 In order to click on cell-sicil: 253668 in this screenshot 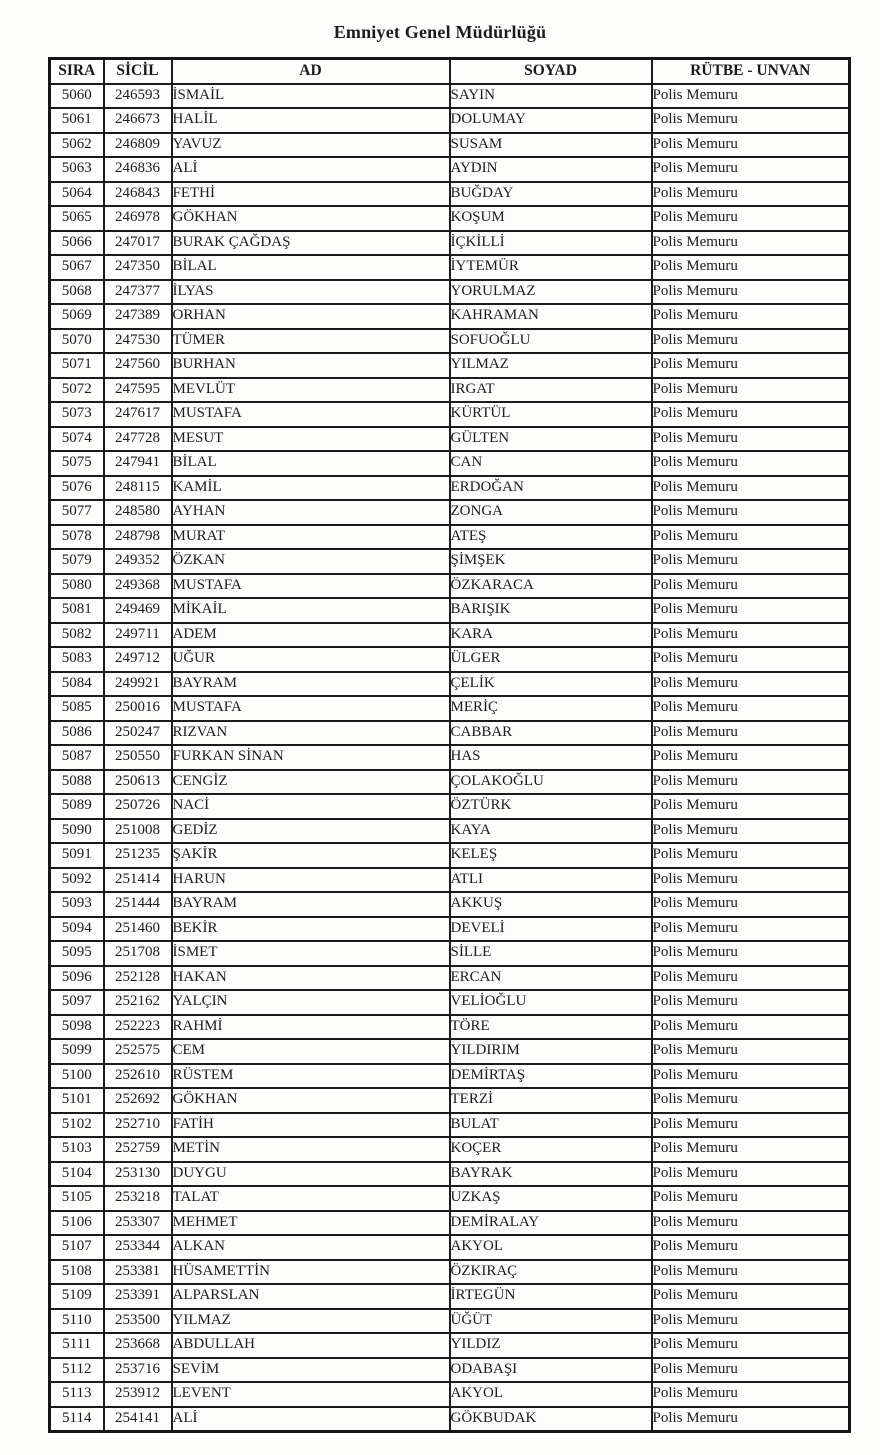, I will do `click(137, 1345)`.